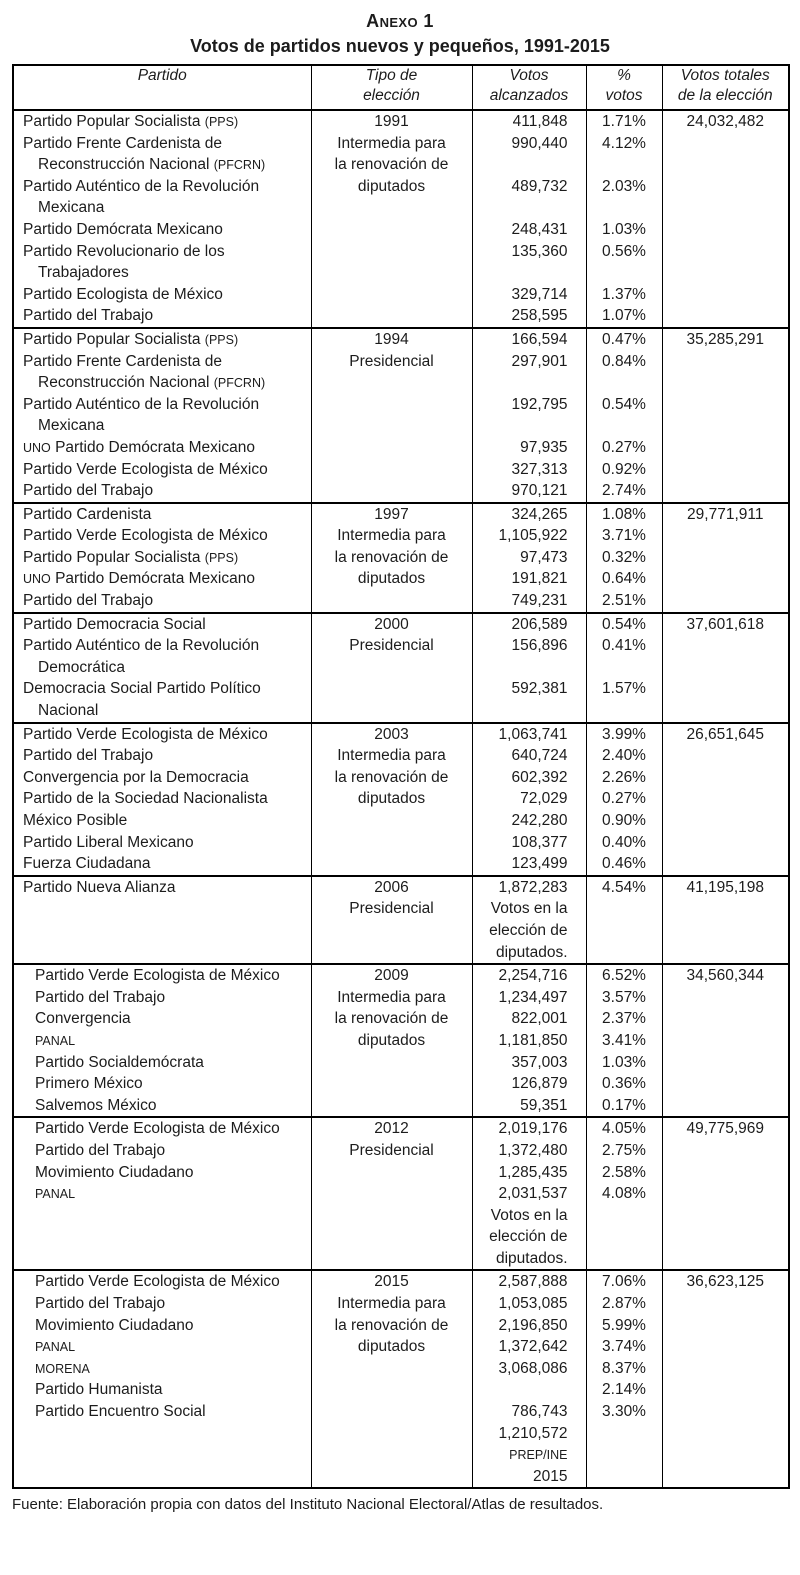  Describe the element at coordinates (55, 1194) in the screenshot. I see `acronym: PANAL` at that location.